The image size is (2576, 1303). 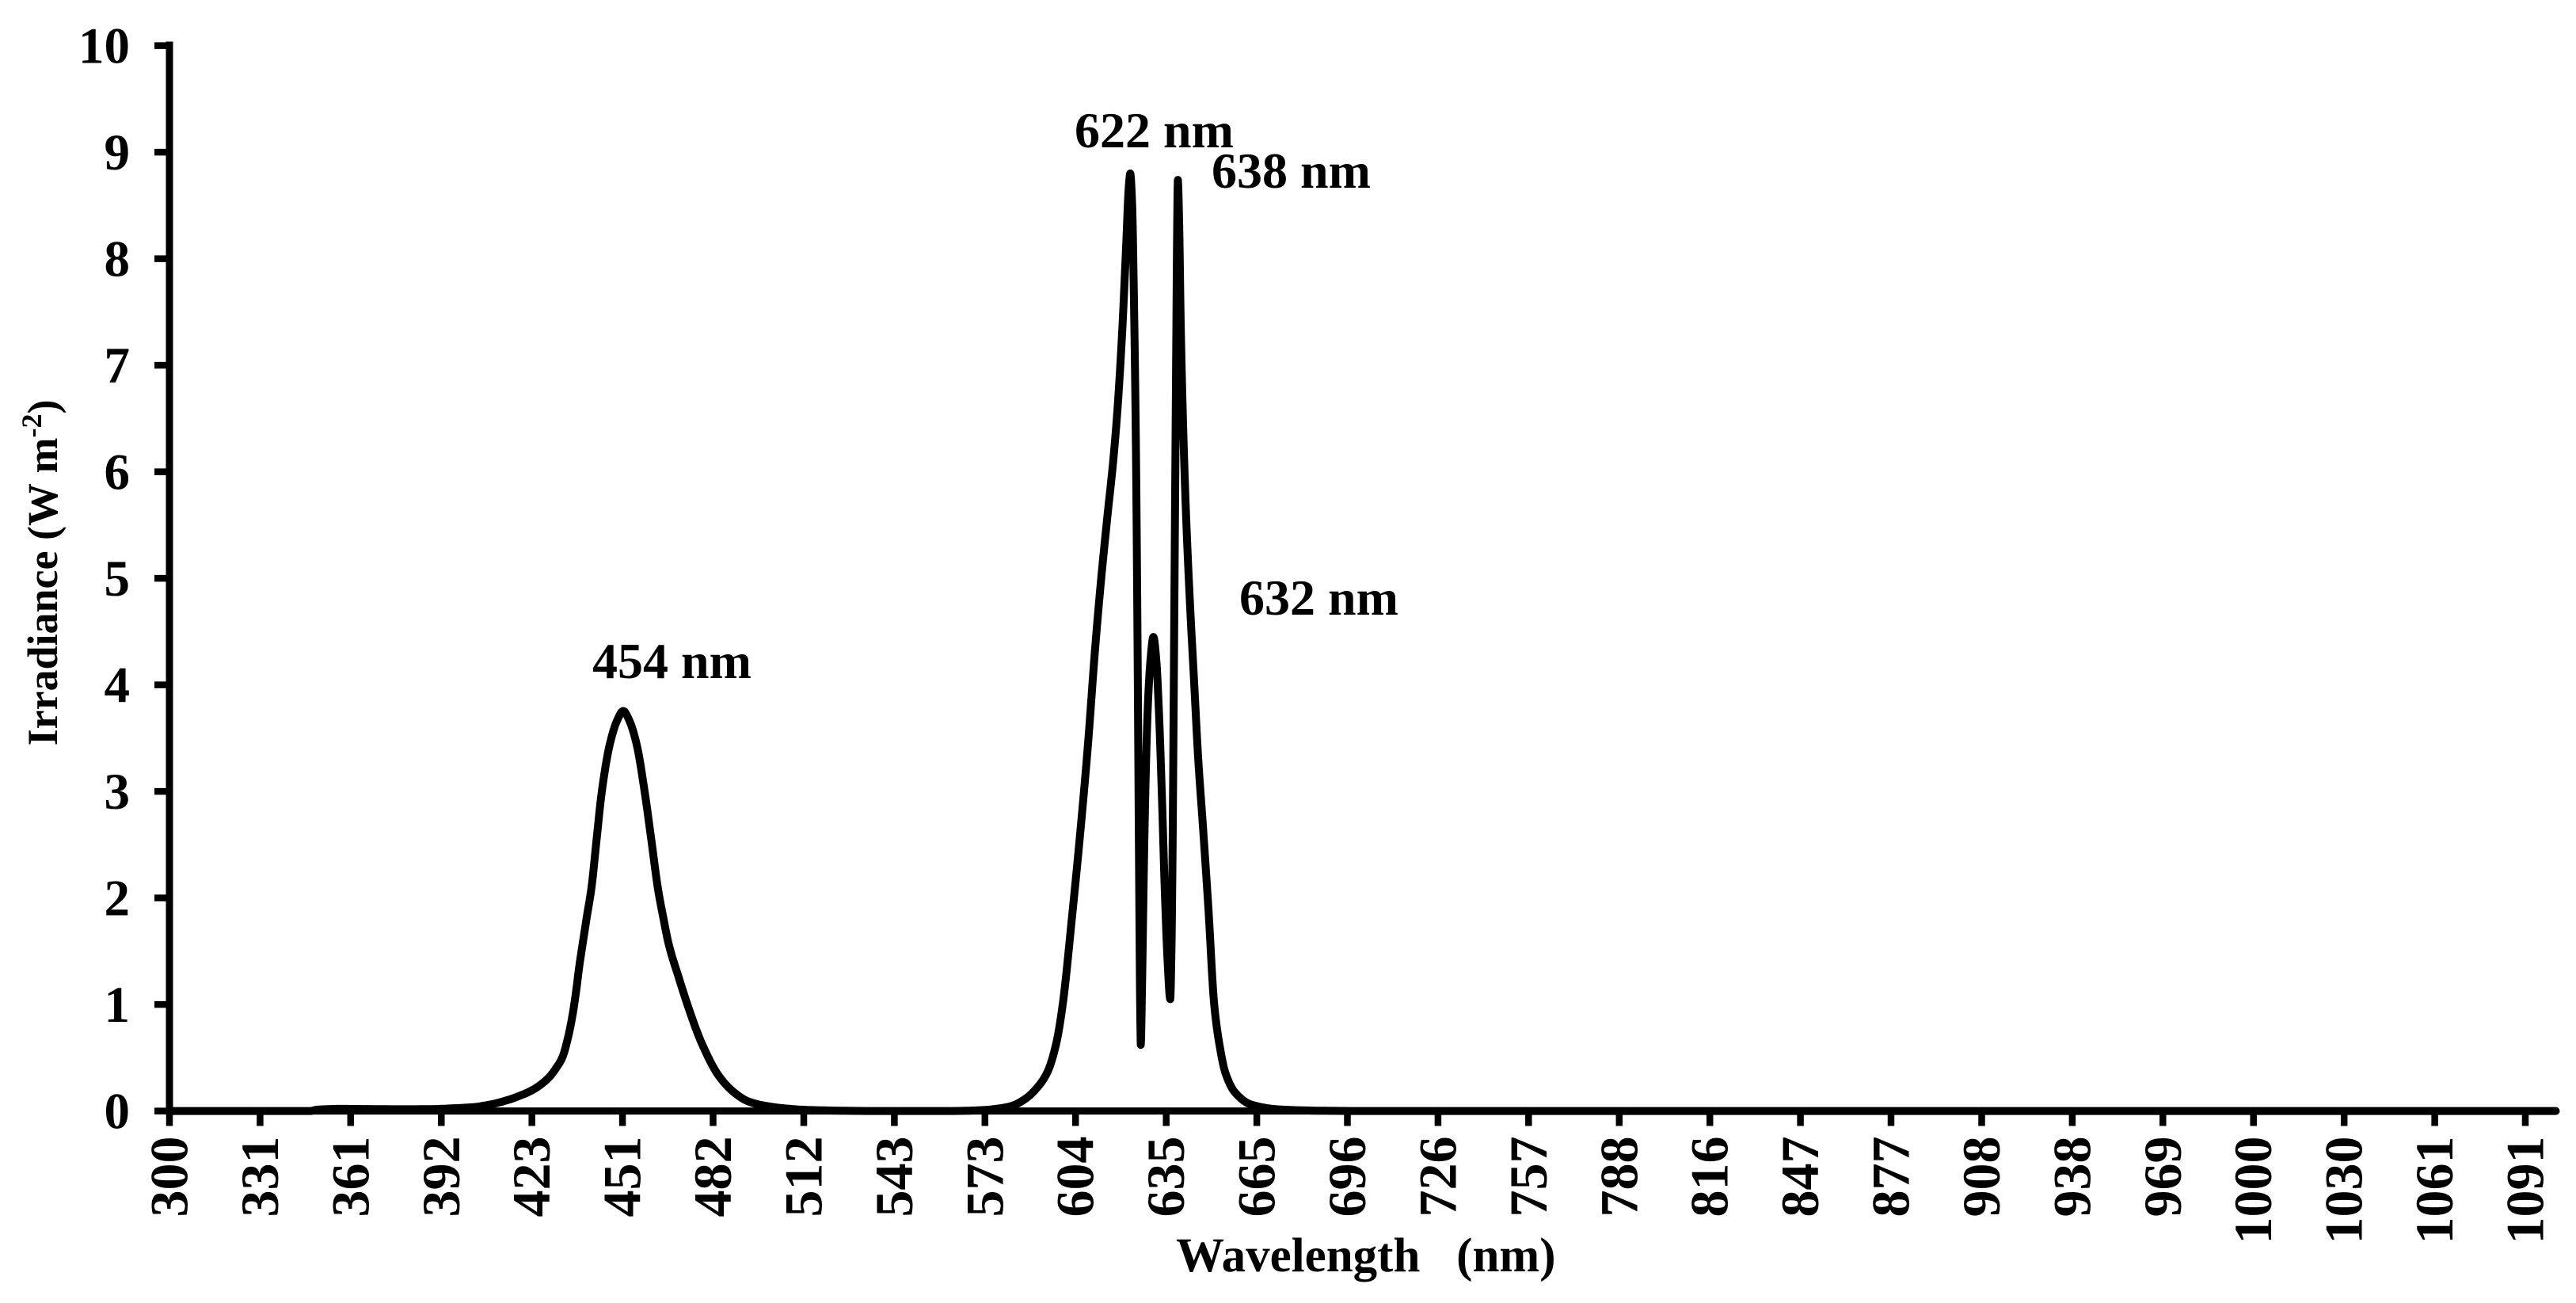 I want to click on svg-text: 0, so click(x=118, y=1112).